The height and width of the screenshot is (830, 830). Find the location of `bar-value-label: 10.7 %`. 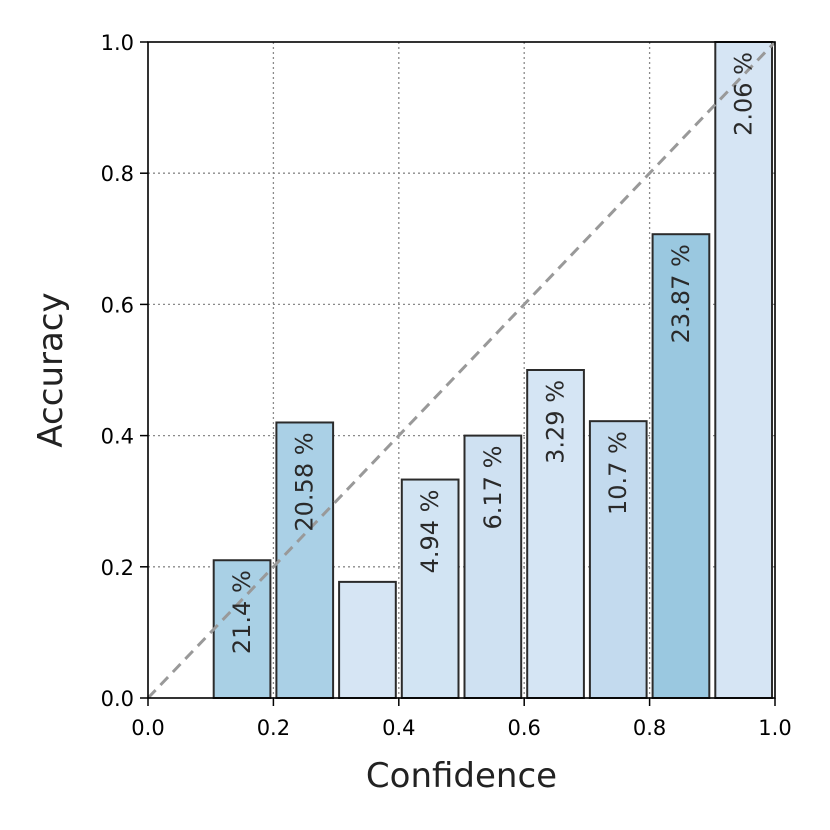

bar-value-label: 10.7 % is located at coordinates (618, 473).